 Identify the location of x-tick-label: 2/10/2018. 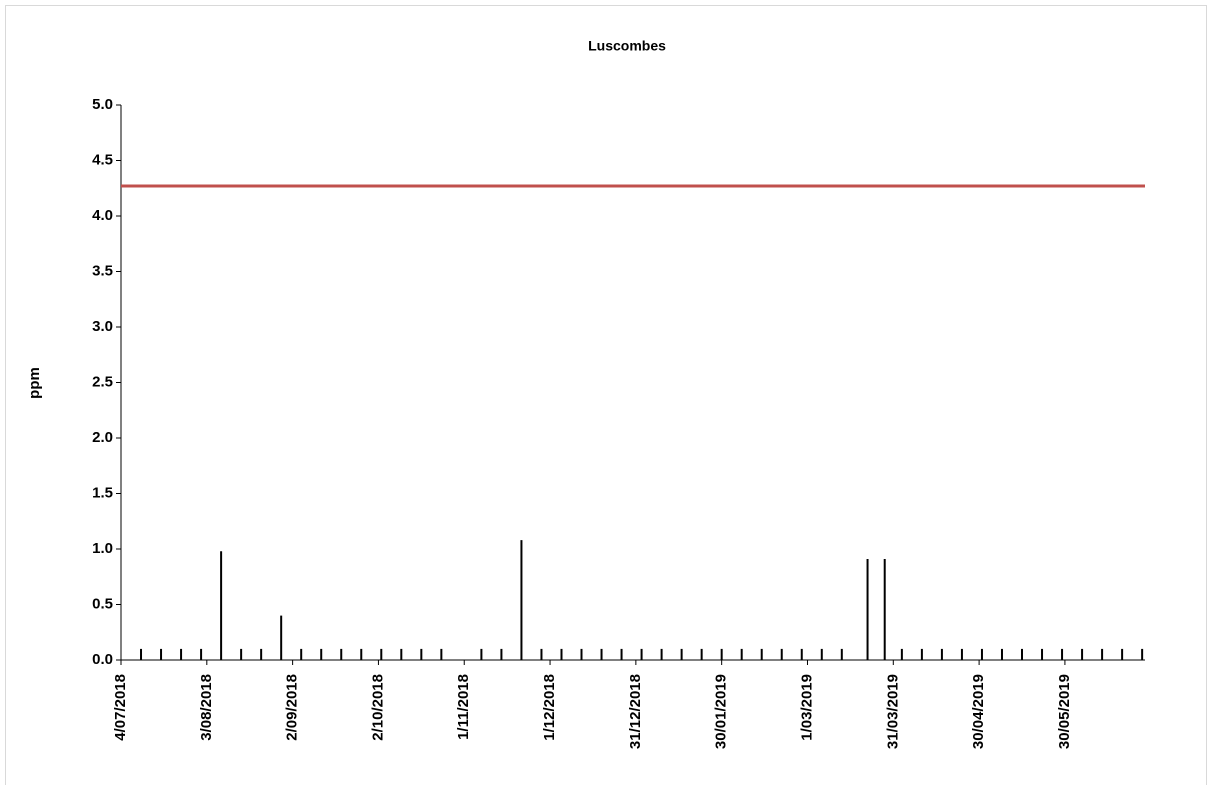
(377, 707).